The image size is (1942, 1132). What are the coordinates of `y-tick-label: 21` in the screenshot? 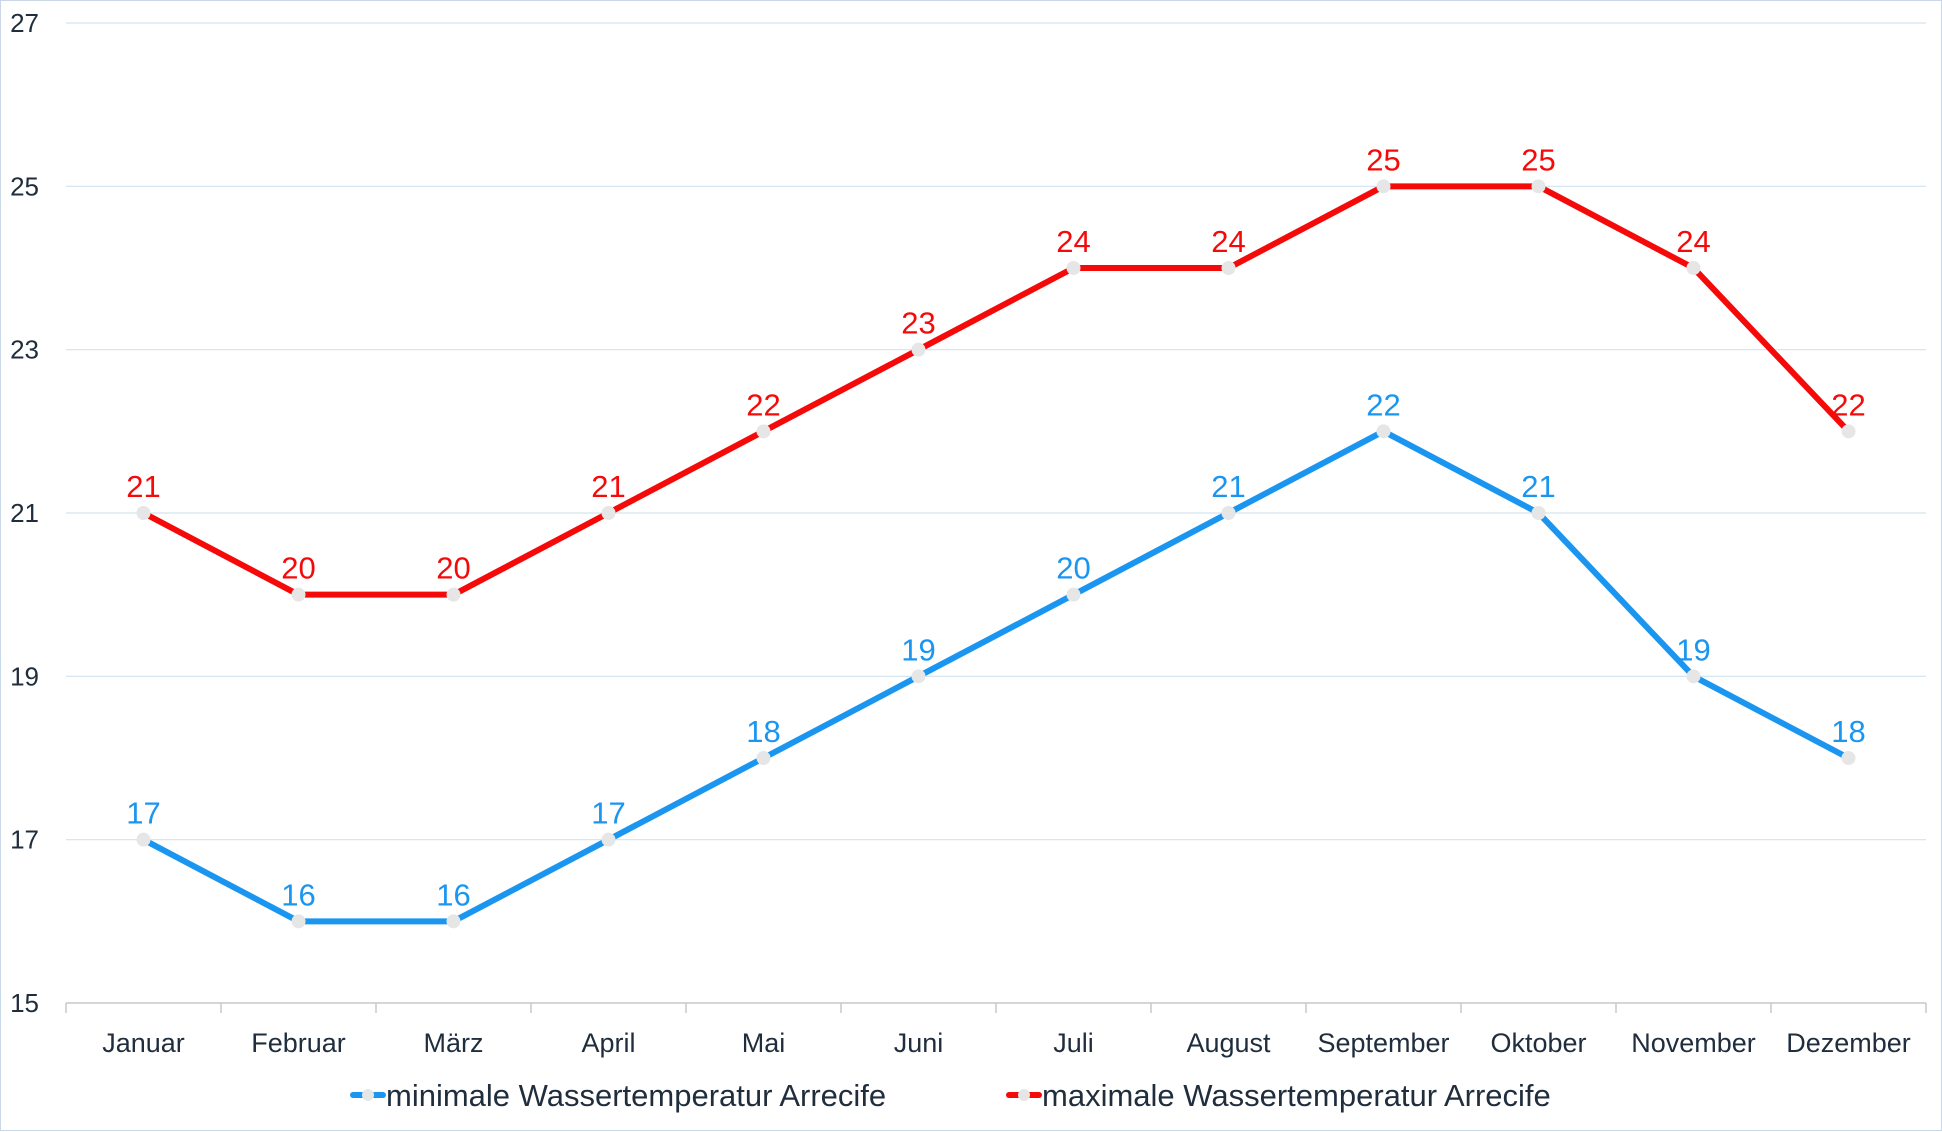 It's located at (24, 513).